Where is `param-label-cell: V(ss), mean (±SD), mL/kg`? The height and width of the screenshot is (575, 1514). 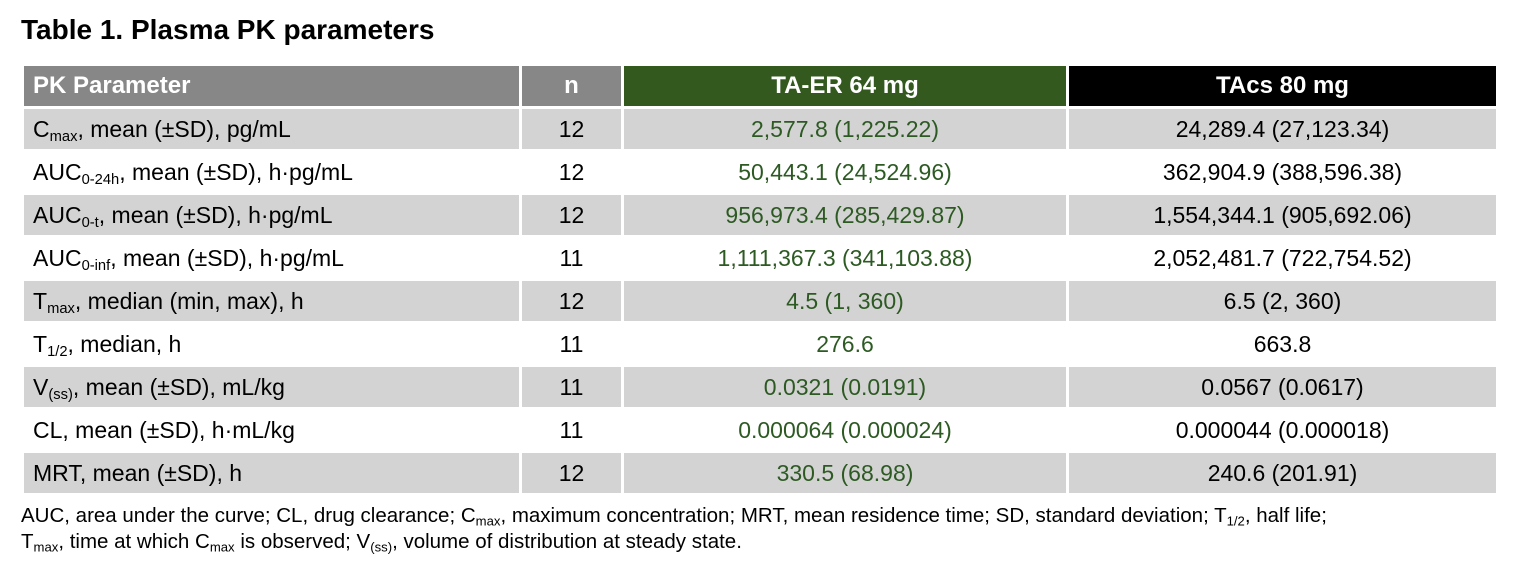
param-label-cell: V(ss), mean (±SD), mL/kg is located at coordinates (271, 387).